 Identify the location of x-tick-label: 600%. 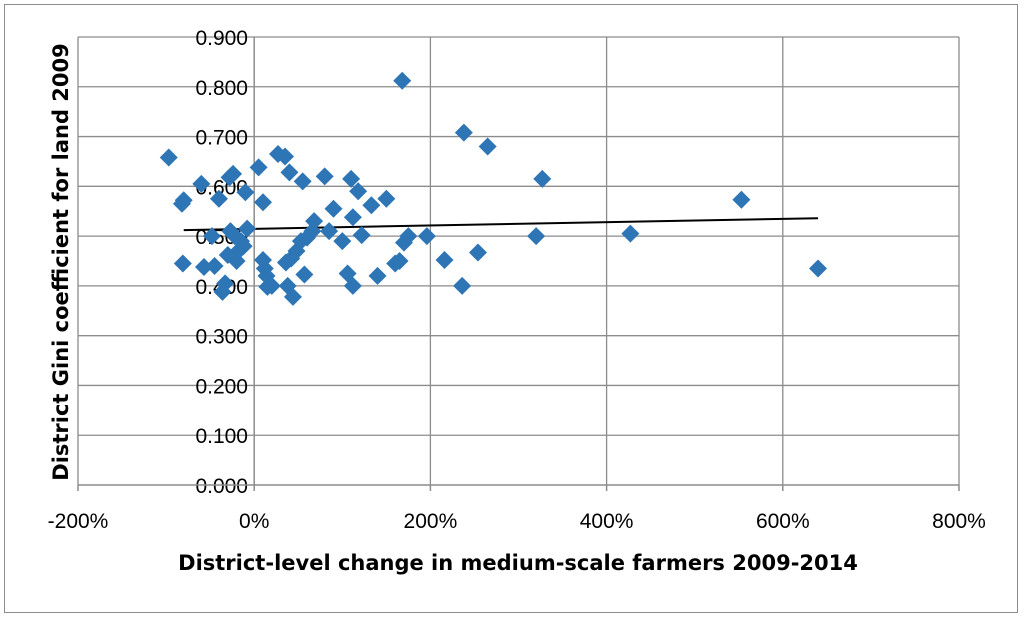
(783, 521).